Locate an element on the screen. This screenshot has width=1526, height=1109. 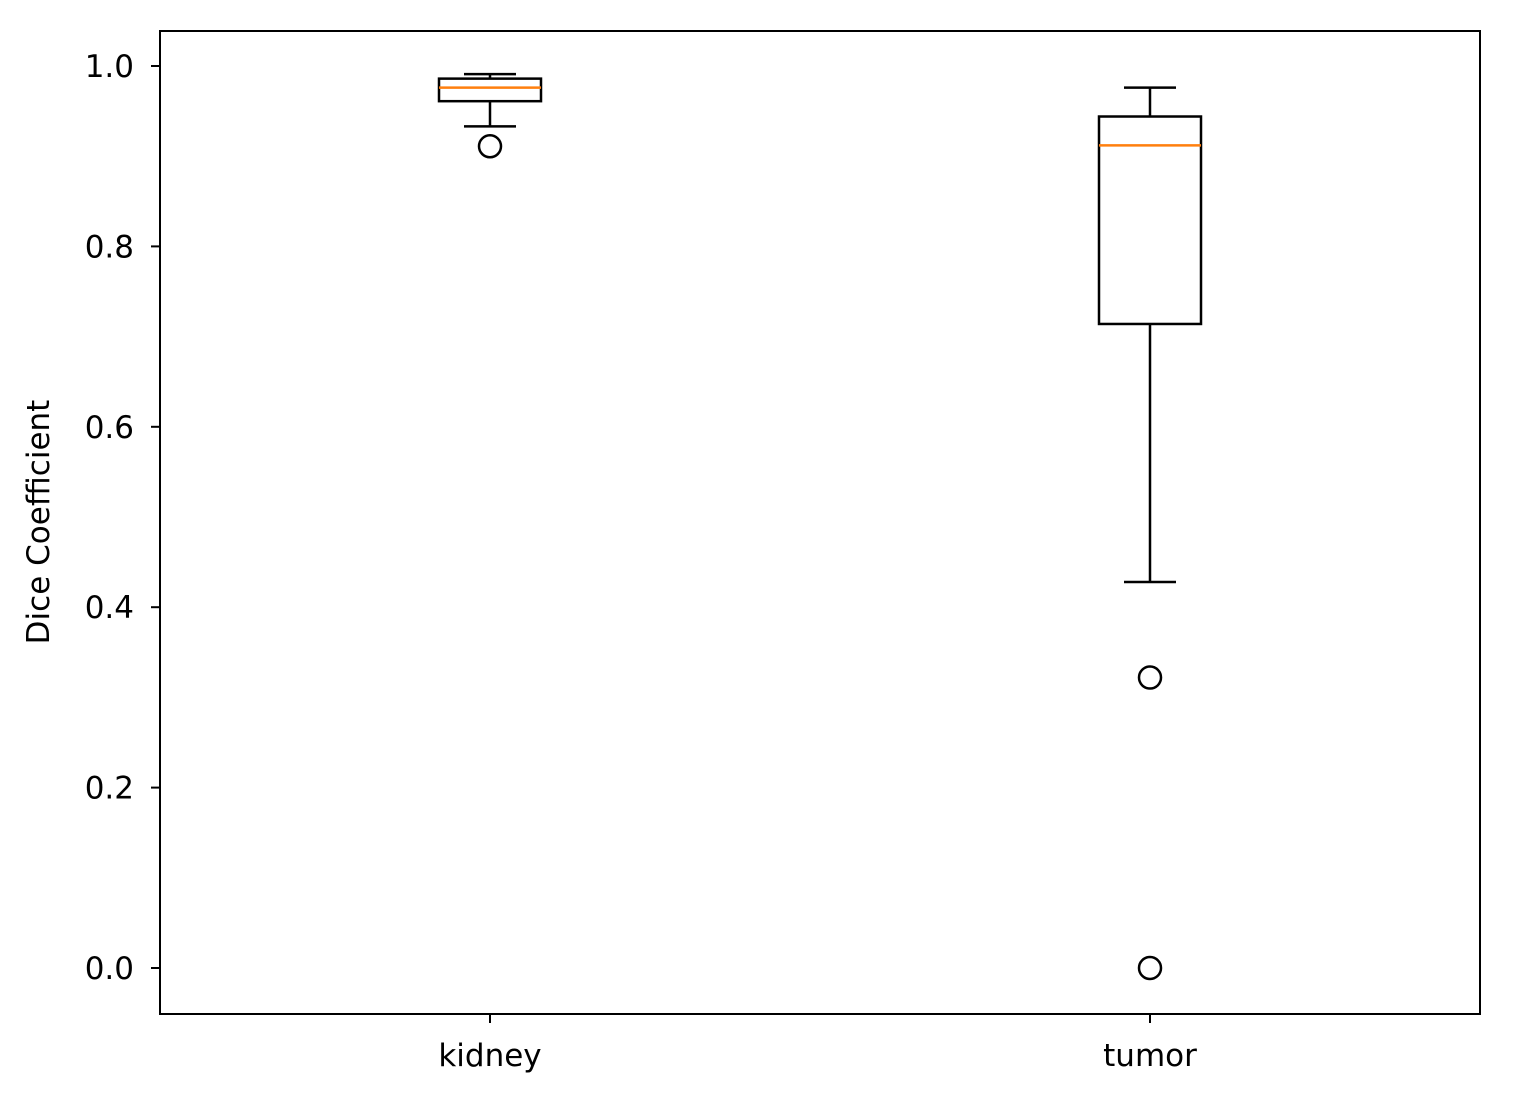
y-tick-label: 0.8 is located at coordinates (109, 247).